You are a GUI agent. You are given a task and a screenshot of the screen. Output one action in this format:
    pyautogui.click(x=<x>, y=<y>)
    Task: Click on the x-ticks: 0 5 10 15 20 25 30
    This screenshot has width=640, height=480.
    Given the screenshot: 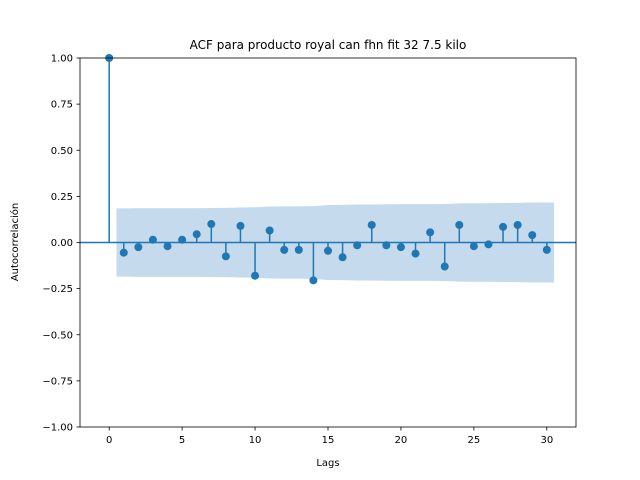 What is the action you would take?
    pyautogui.click(x=329, y=436)
    